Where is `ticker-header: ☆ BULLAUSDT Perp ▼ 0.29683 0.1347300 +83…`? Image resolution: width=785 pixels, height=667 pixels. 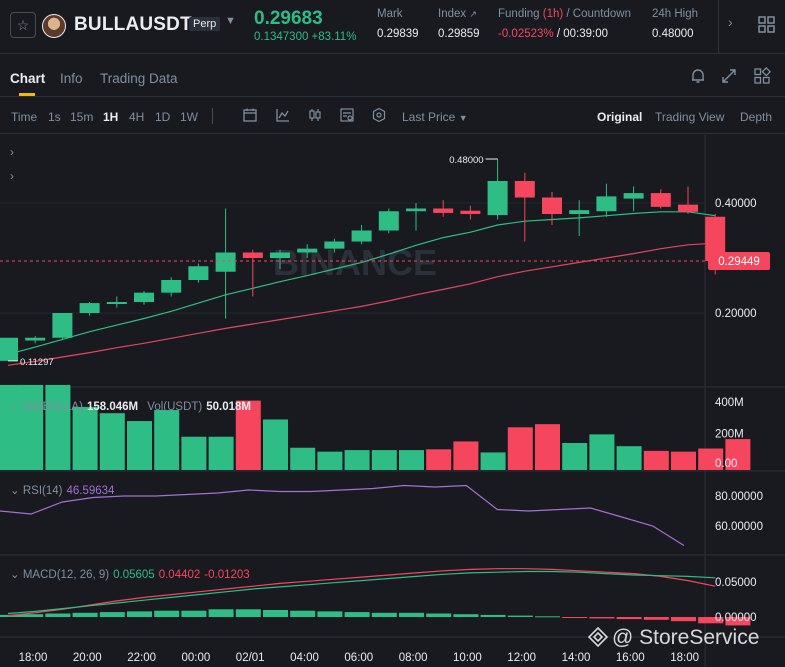
ticker-header: ☆ BULLAUSDT Perp ▼ 0.29683 0.1347300 +83… is located at coordinates (392, 27).